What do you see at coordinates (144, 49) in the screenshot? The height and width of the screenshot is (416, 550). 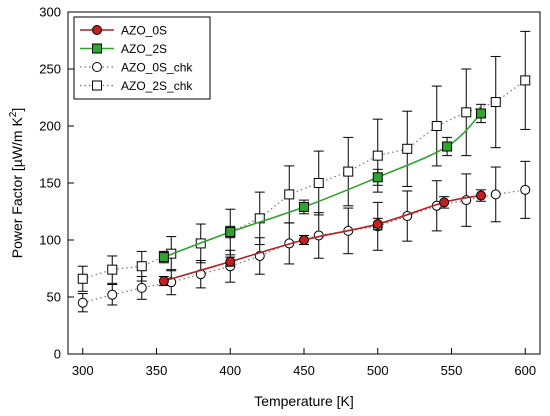 I see `legend-label: AZO_2S` at bounding box center [144, 49].